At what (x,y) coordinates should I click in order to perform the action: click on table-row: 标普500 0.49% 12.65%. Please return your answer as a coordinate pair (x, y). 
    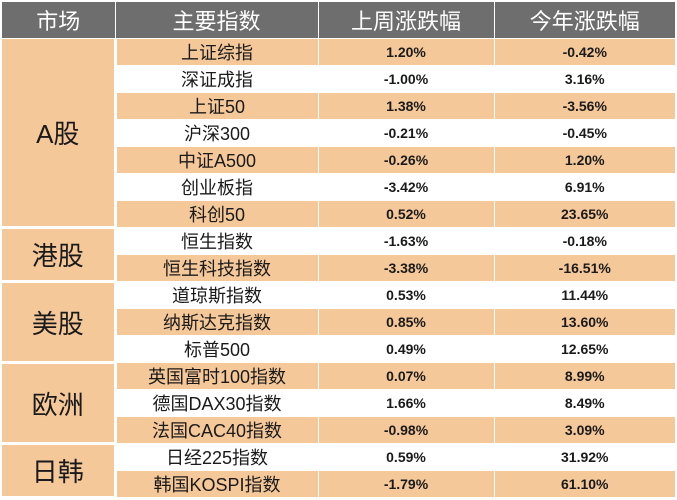
    Looking at the image, I should click on (338, 349).